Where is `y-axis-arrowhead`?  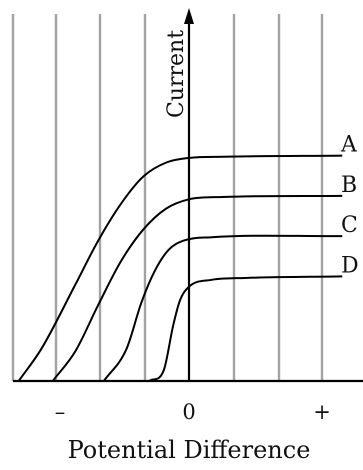 y-axis-arrowhead is located at coordinates (189, 16).